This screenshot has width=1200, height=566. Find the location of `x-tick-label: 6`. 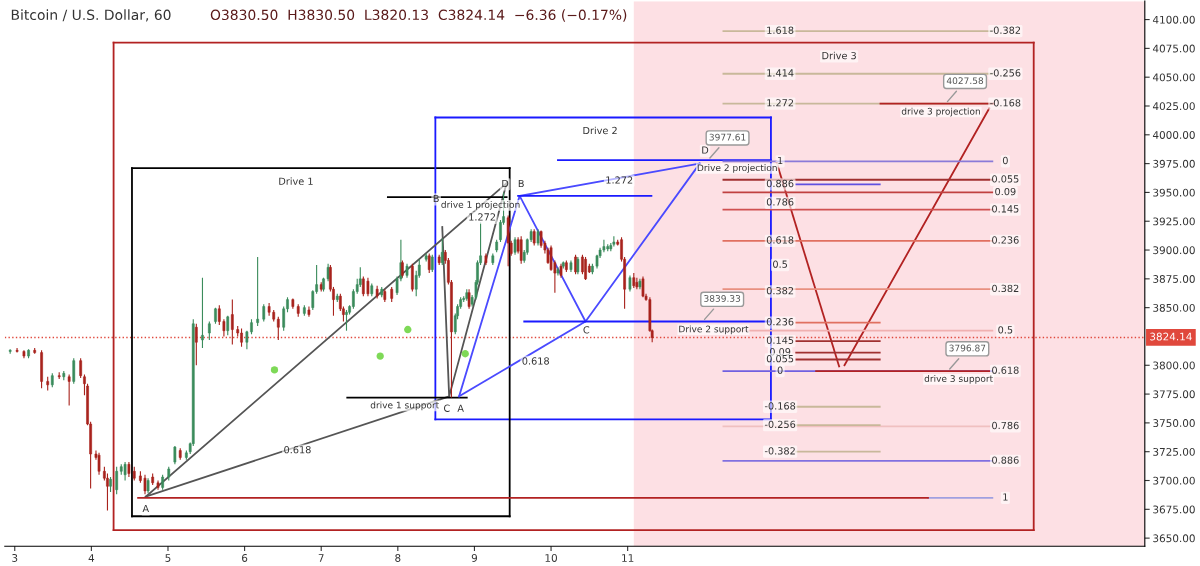

x-tick-label: 6 is located at coordinates (245, 558).